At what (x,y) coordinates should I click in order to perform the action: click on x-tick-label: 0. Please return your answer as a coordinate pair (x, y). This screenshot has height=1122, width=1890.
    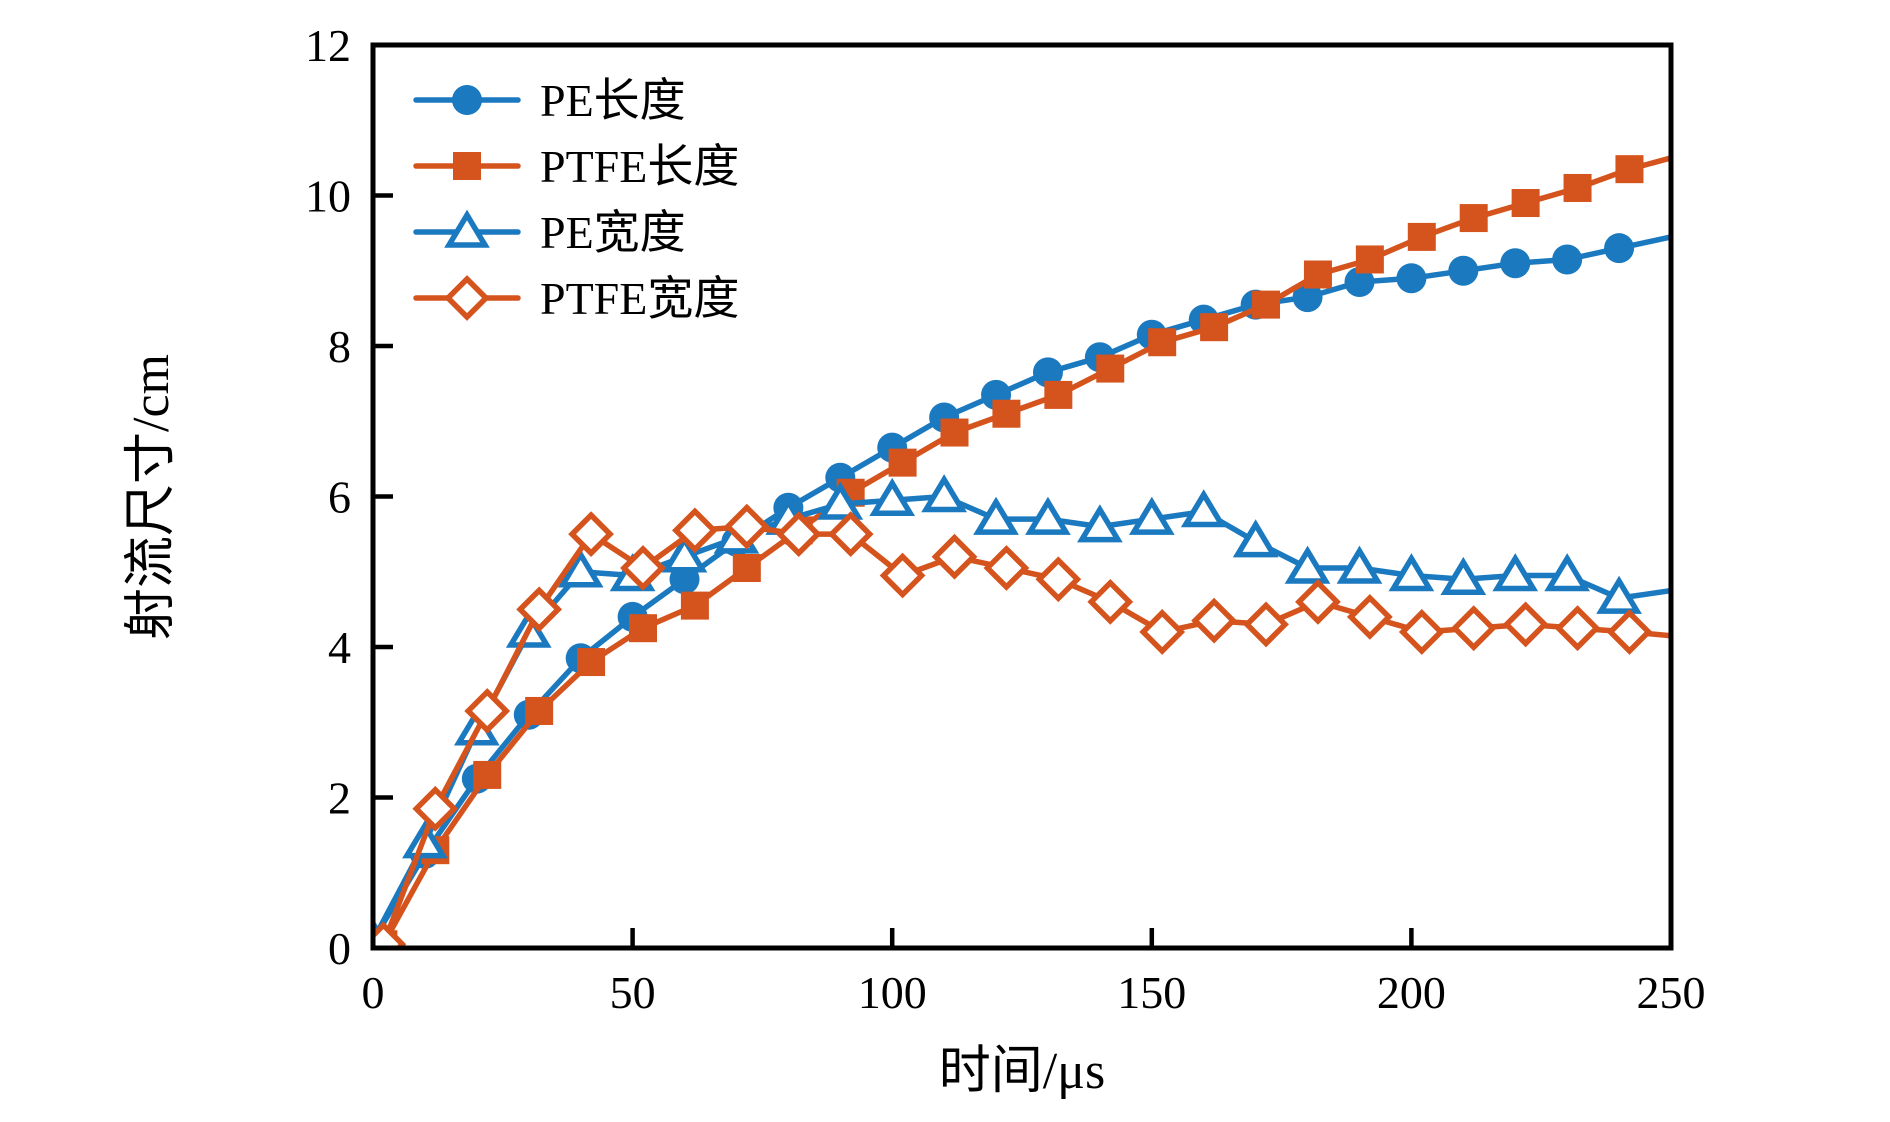
    Looking at the image, I should click on (373, 992).